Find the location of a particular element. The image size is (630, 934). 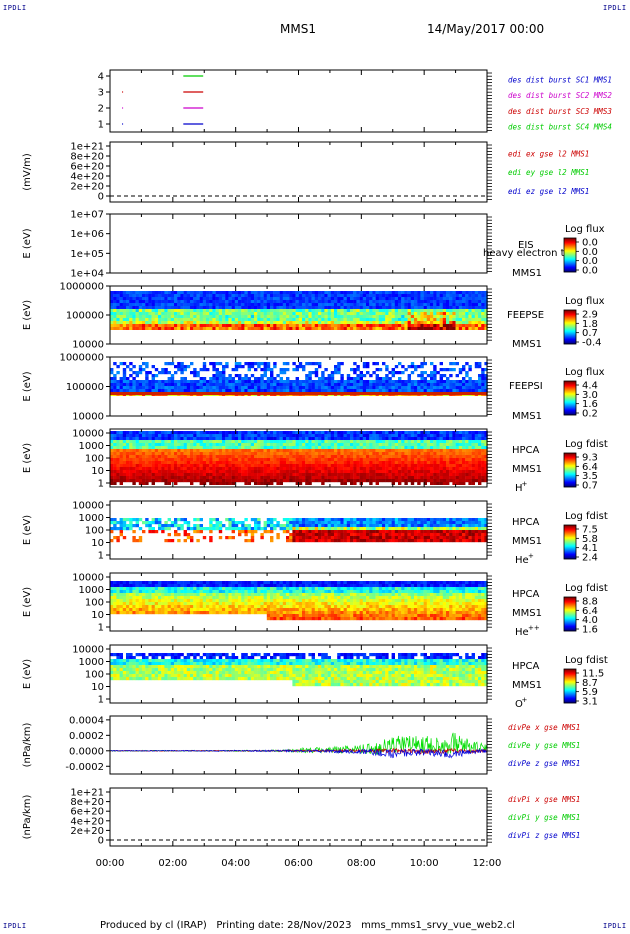

ytick-label-eis-0: 1e+04 is located at coordinates (87, 274).